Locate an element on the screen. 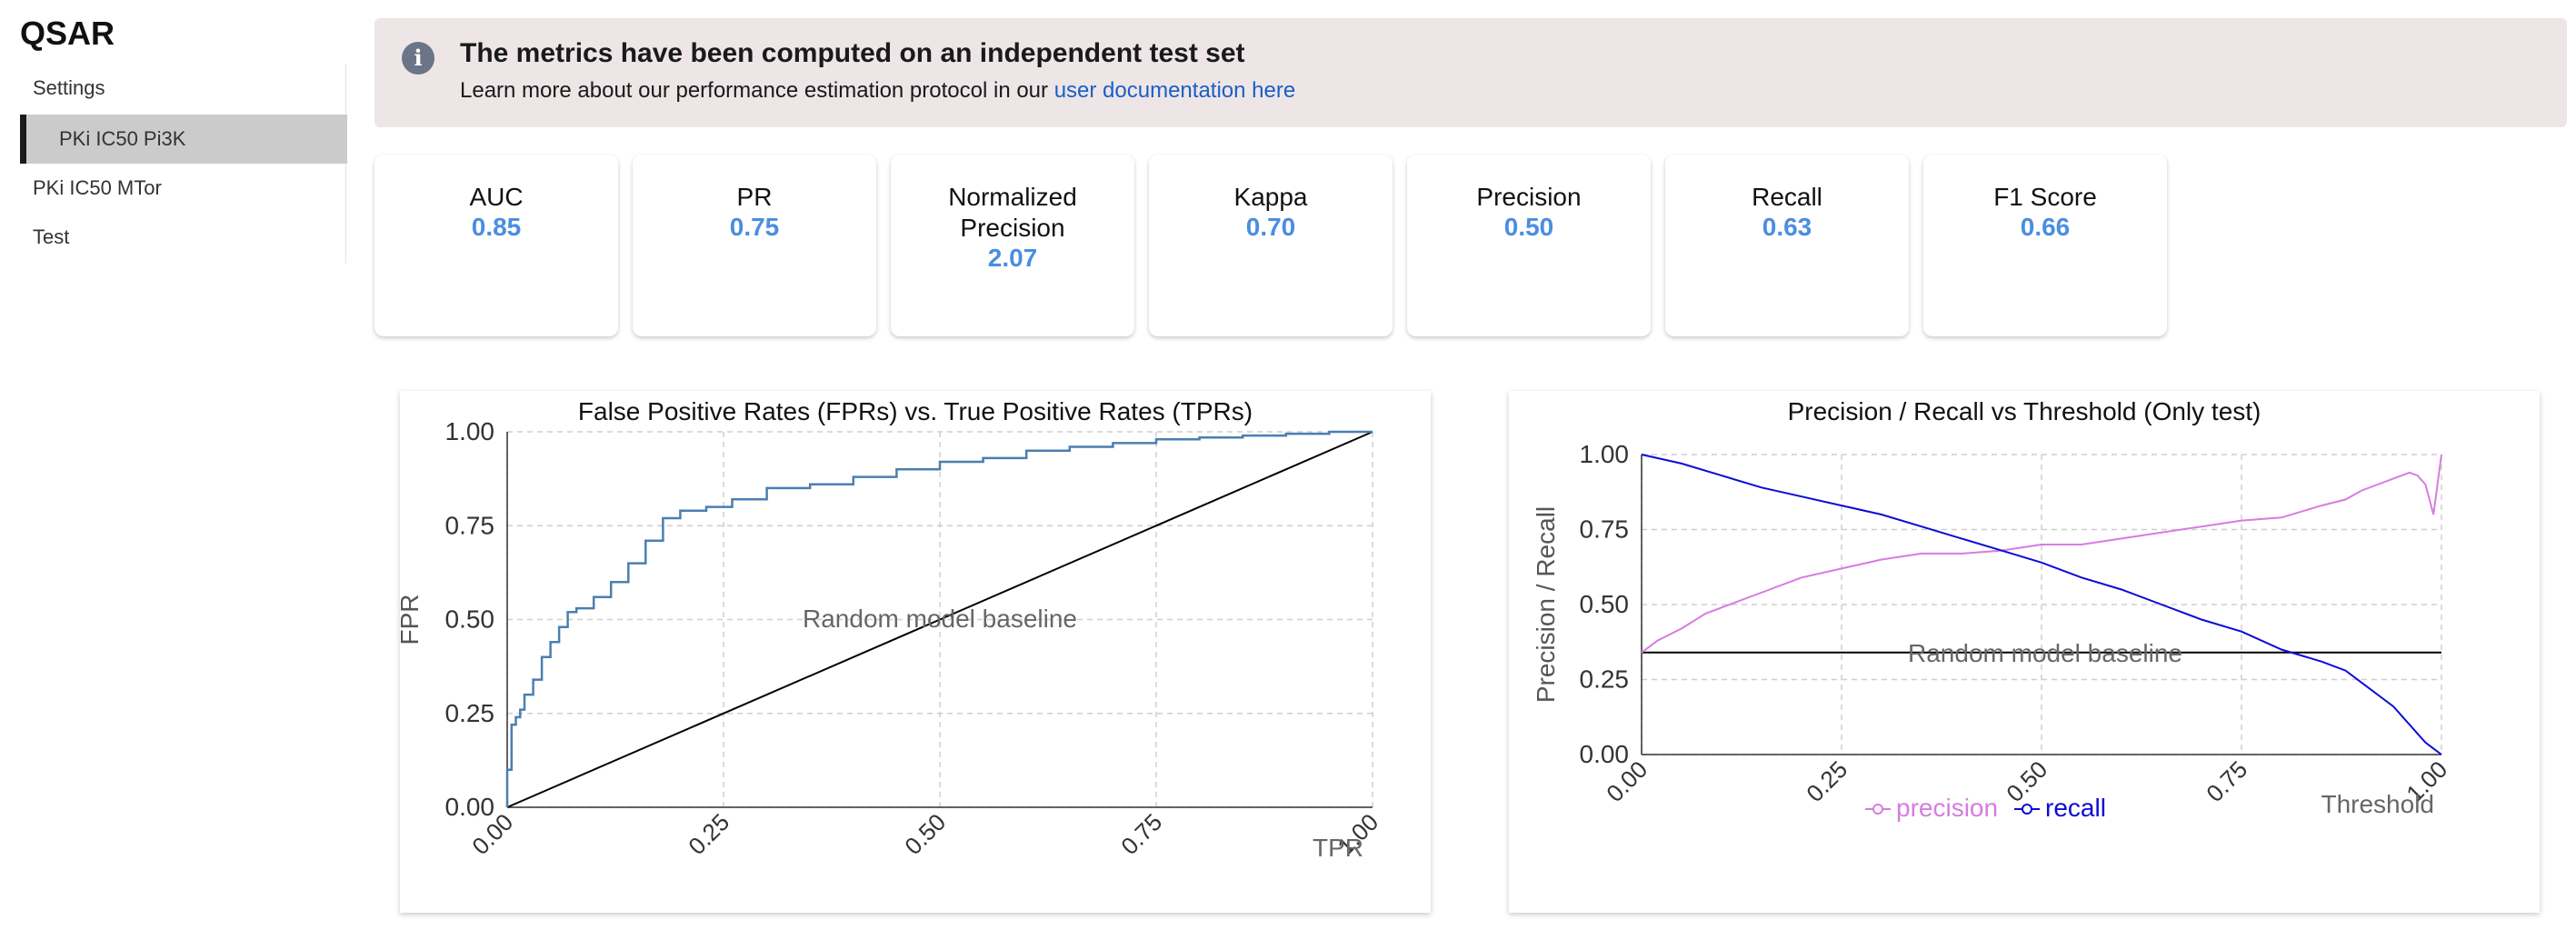 This screenshot has width=2576, height=940. metric-label: Precision is located at coordinates (1529, 197).